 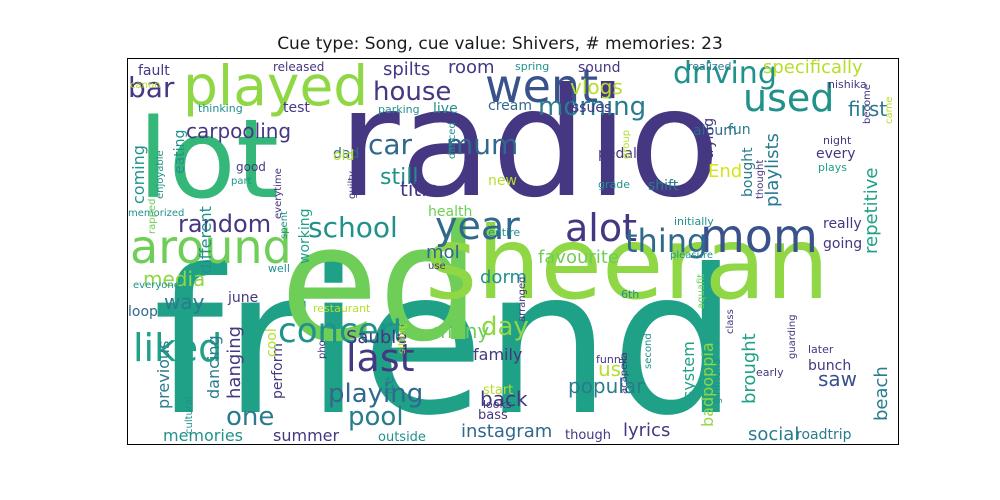 I want to click on word-car: car, so click(x=390, y=144).